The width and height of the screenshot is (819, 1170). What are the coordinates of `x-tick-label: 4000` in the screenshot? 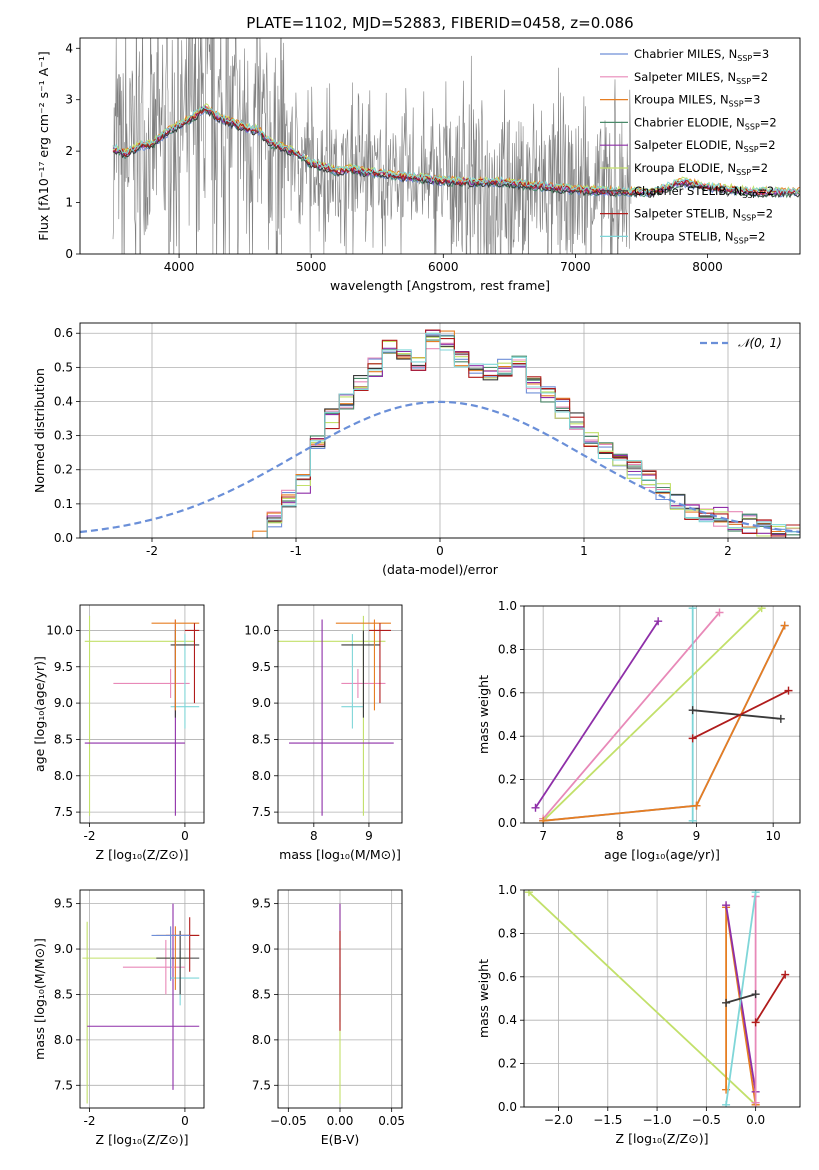 It's located at (179, 267).